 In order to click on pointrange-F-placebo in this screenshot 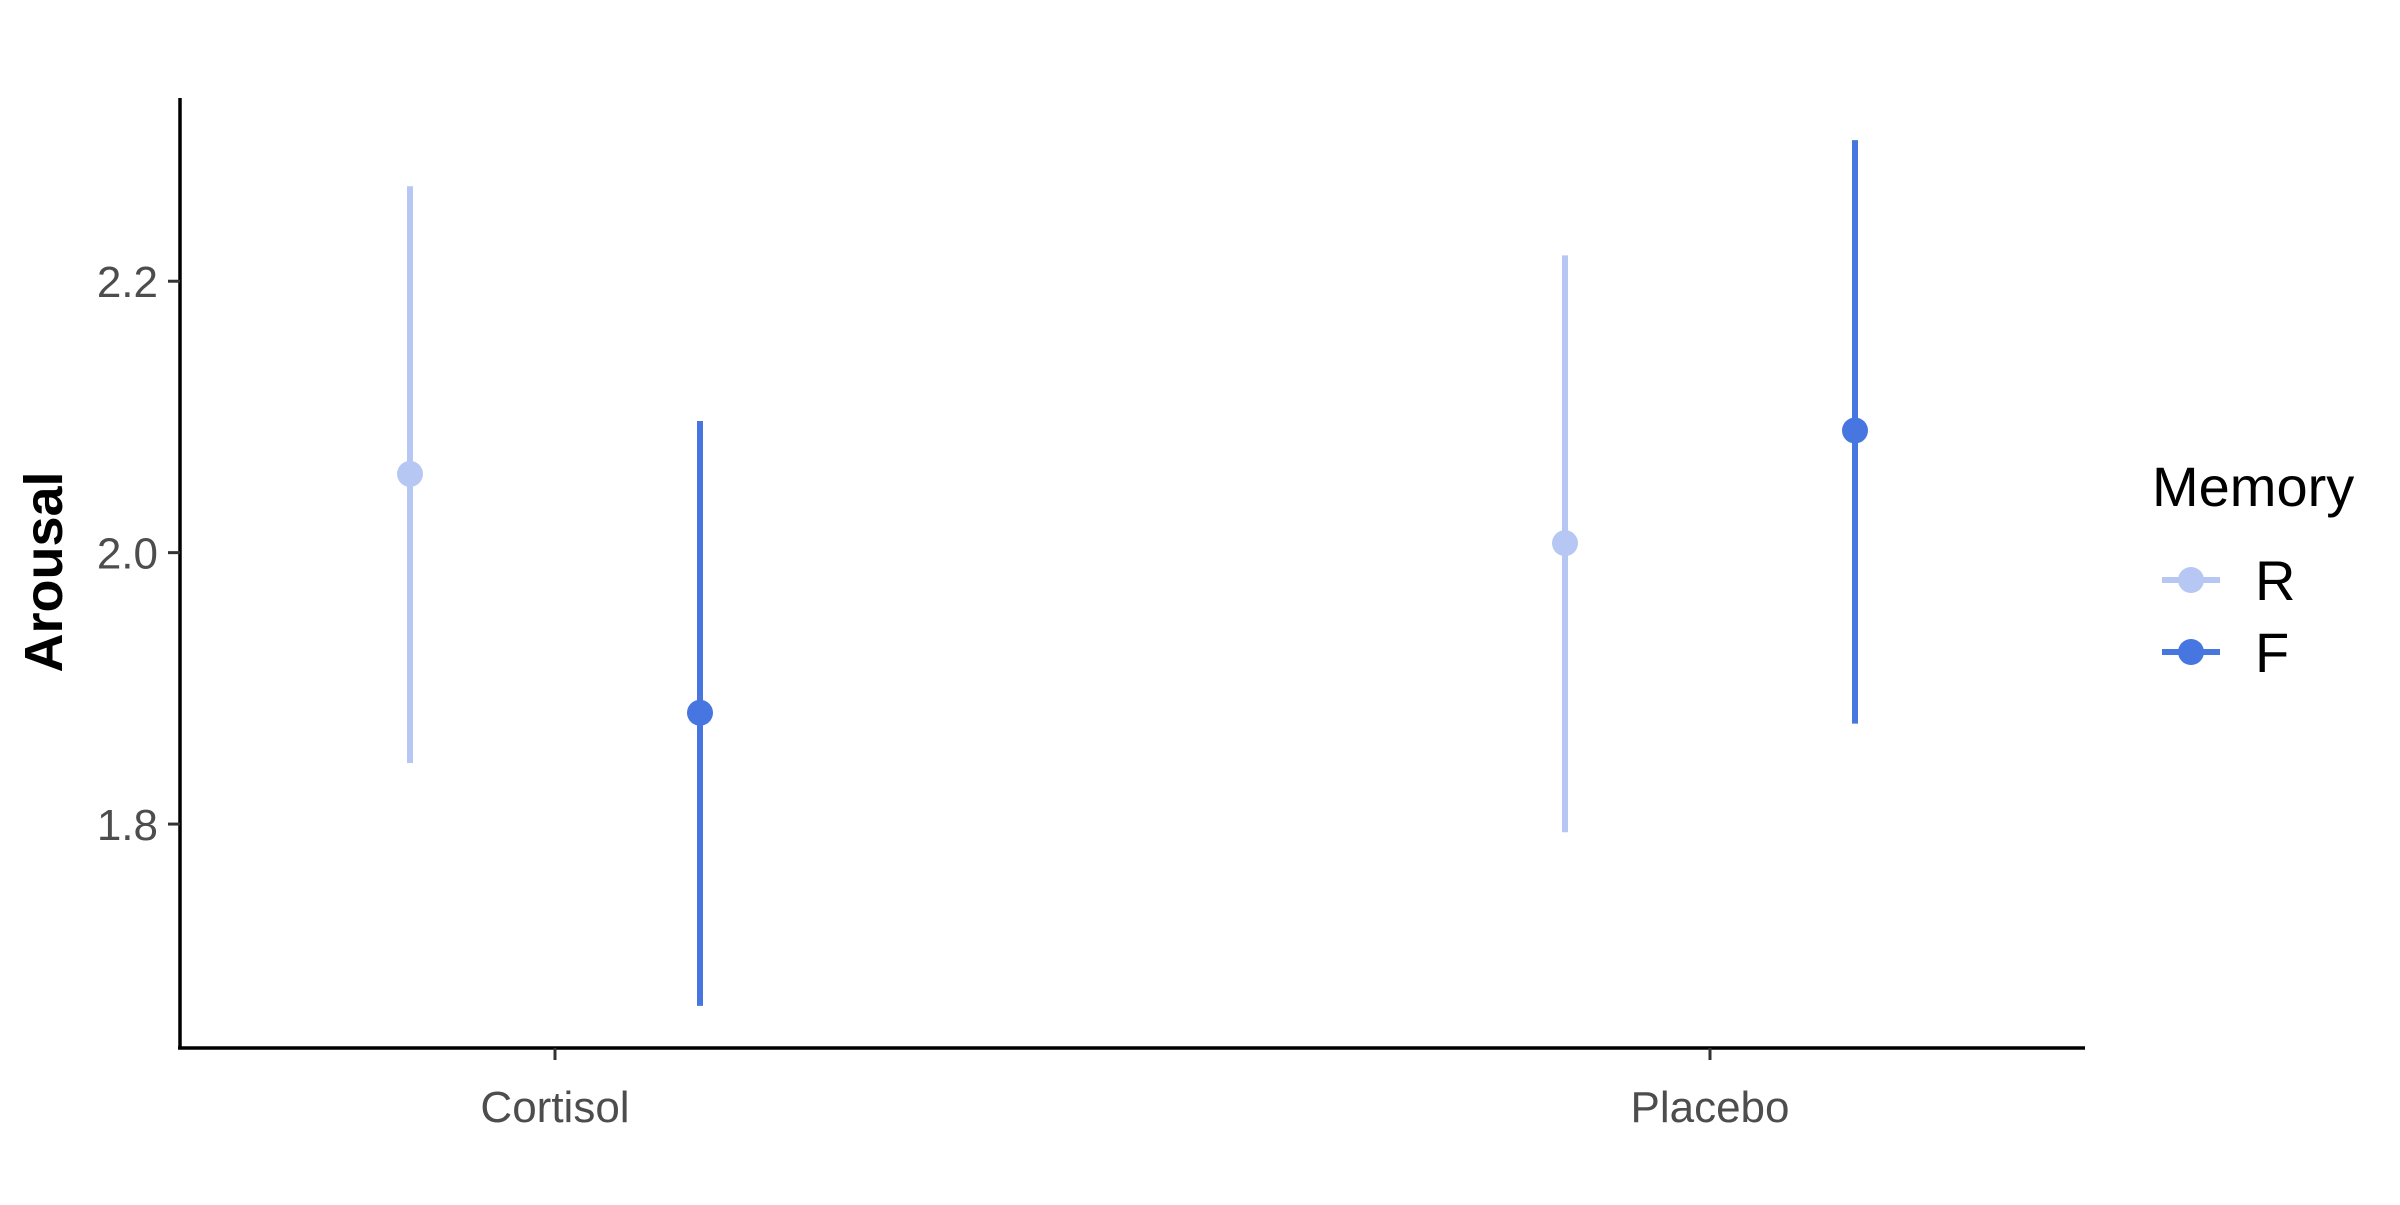, I will do `click(1855, 432)`.